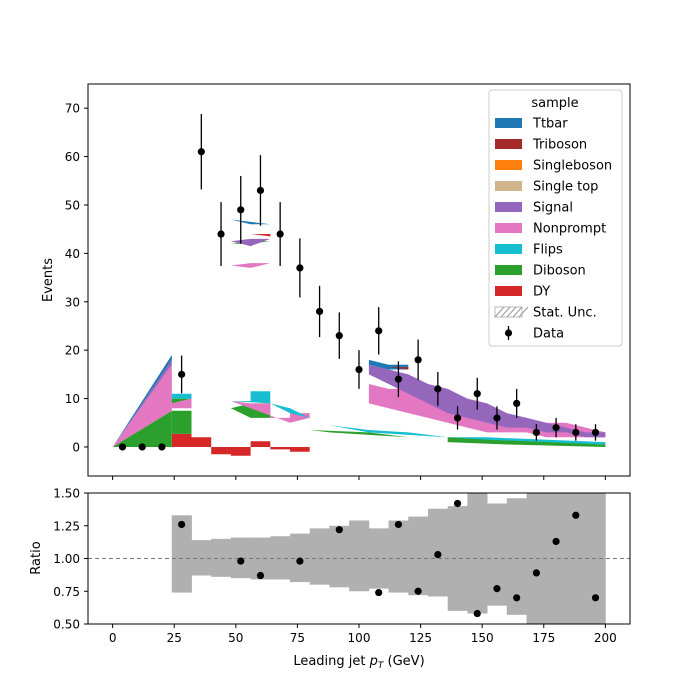 This screenshot has width=700, height=700. I want to click on x-axis-label: Leading jet pT (GeV), so click(358, 662).